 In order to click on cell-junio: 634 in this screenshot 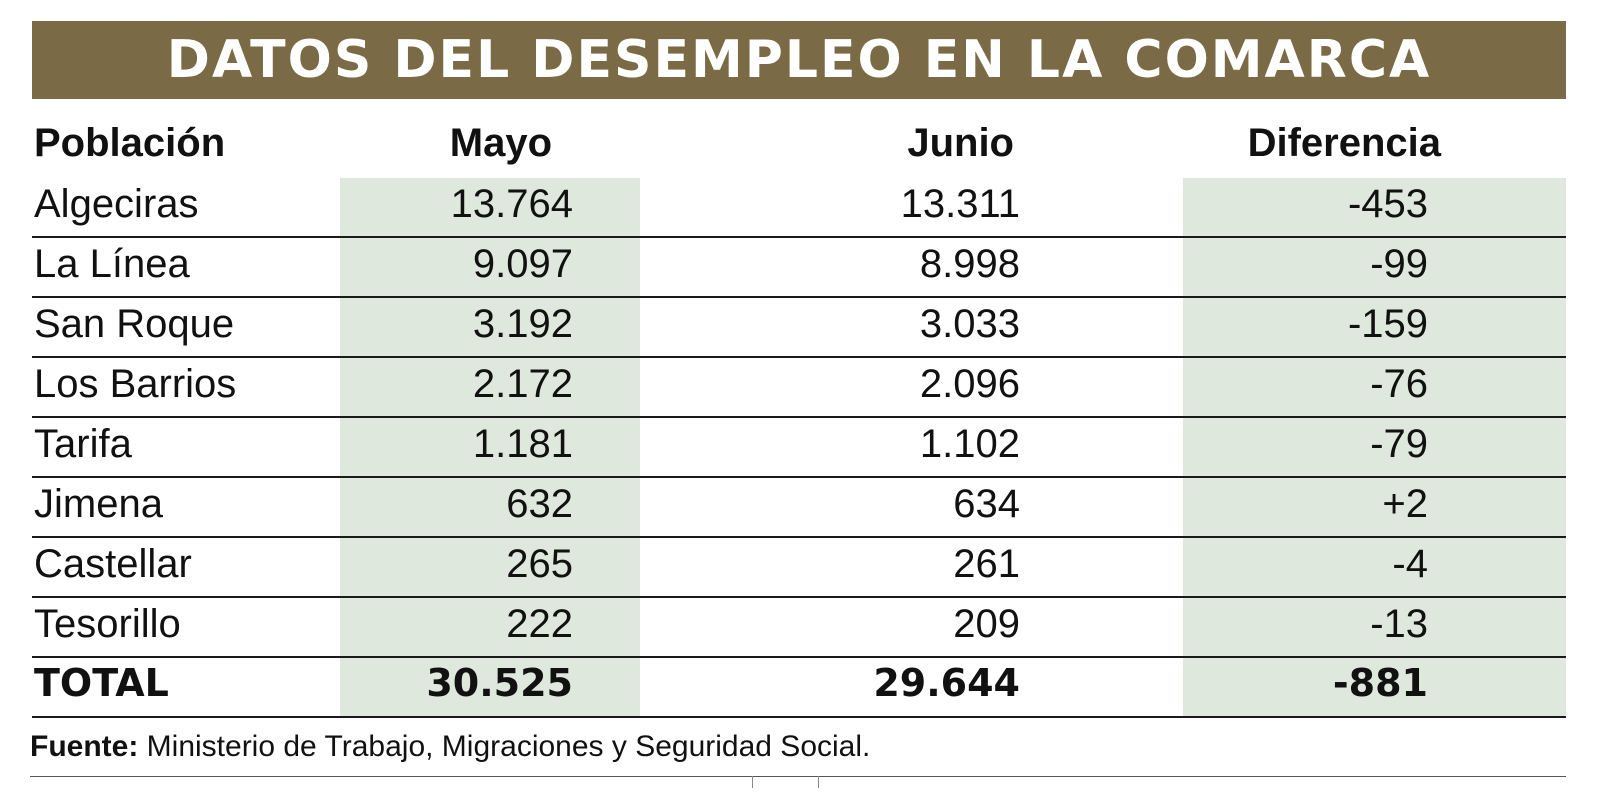, I will do `click(986, 504)`.